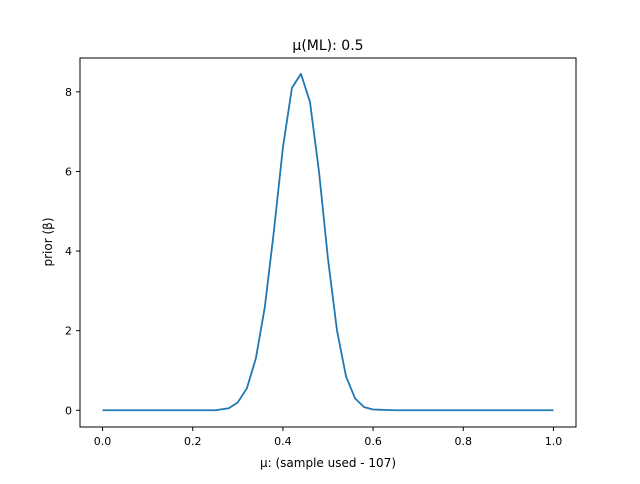  I want to click on y-tick-label: 0, so click(68, 410).